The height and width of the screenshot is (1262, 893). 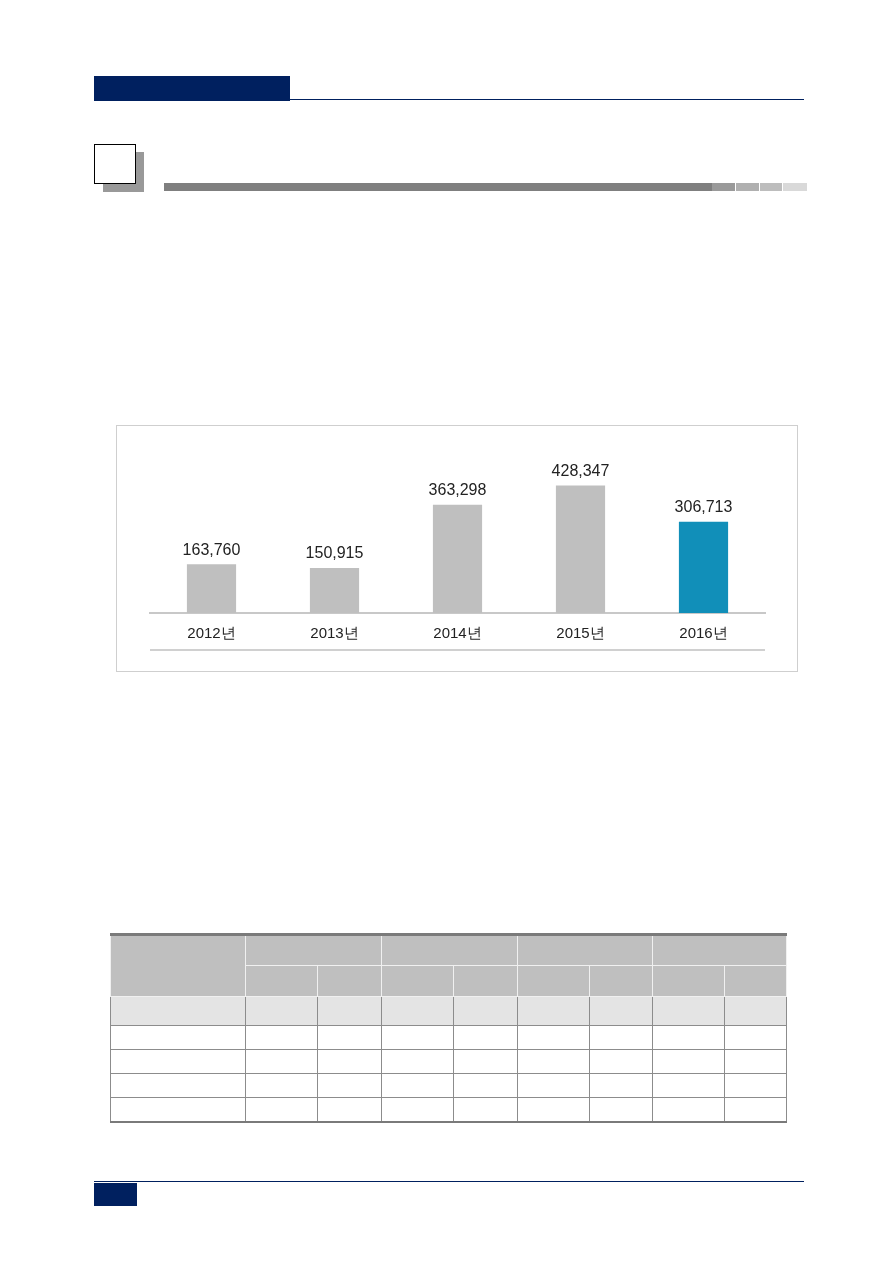 I want to click on x-tick-label: 2014년, so click(x=457, y=633).